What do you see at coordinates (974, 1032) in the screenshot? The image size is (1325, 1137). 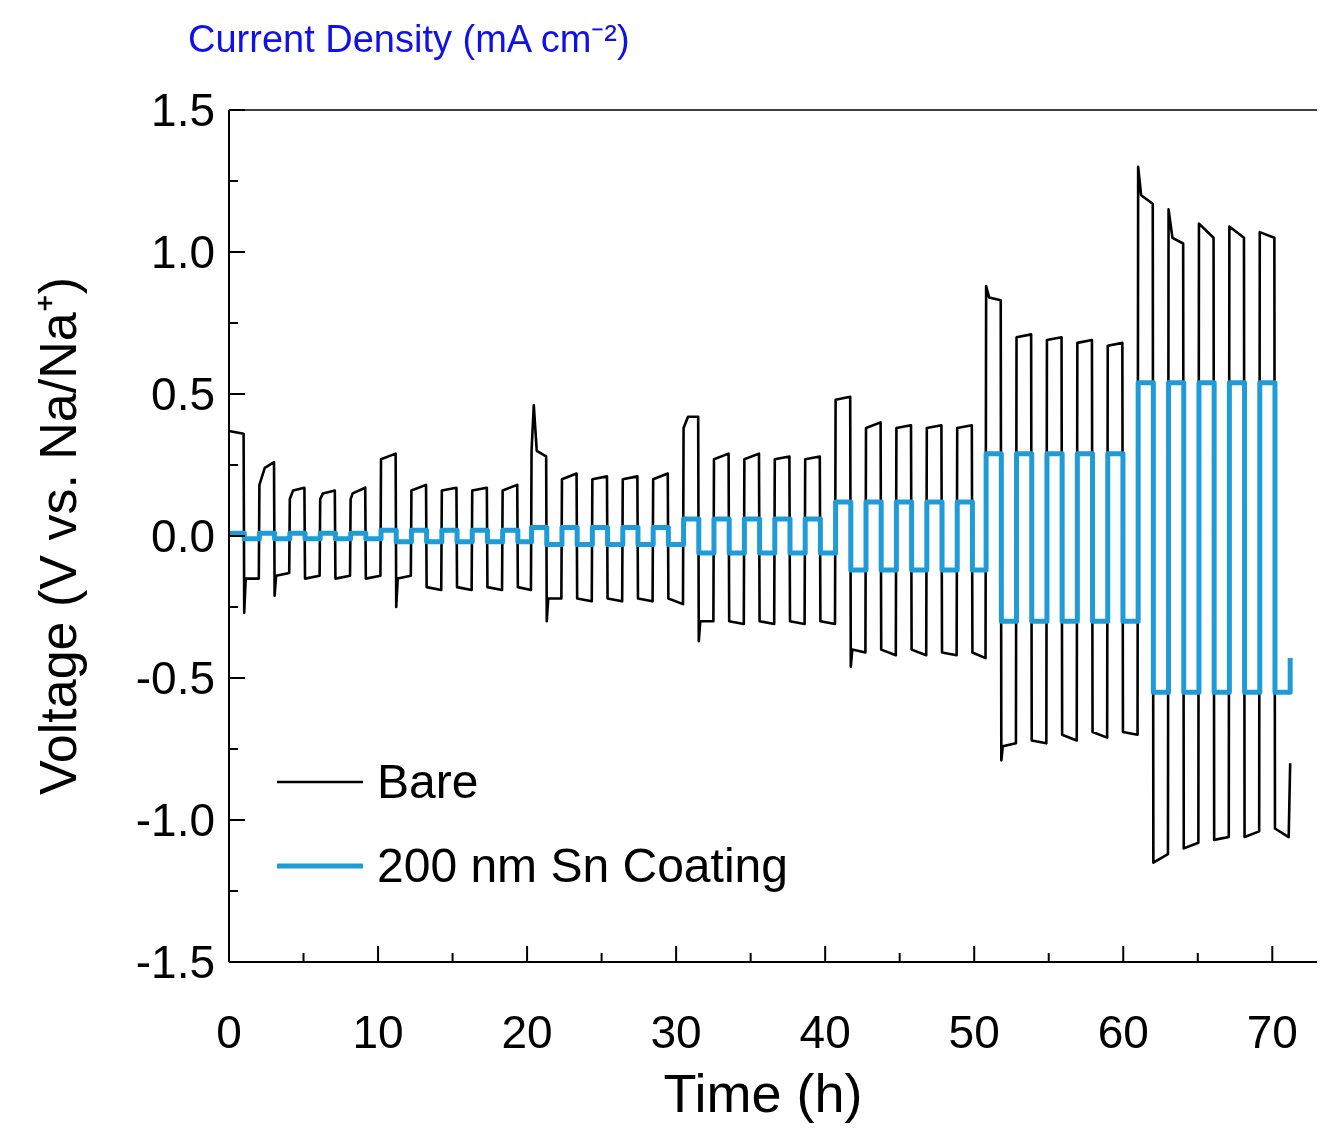 I see `x-tick-label: 50` at bounding box center [974, 1032].